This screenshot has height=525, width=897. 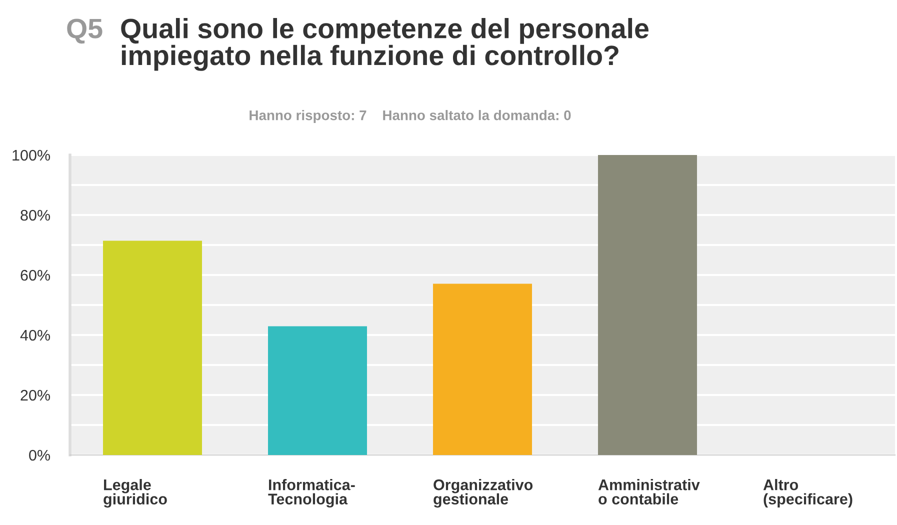 I want to click on x-tick-label: Amministrativ o contabile, so click(x=649, y=491).